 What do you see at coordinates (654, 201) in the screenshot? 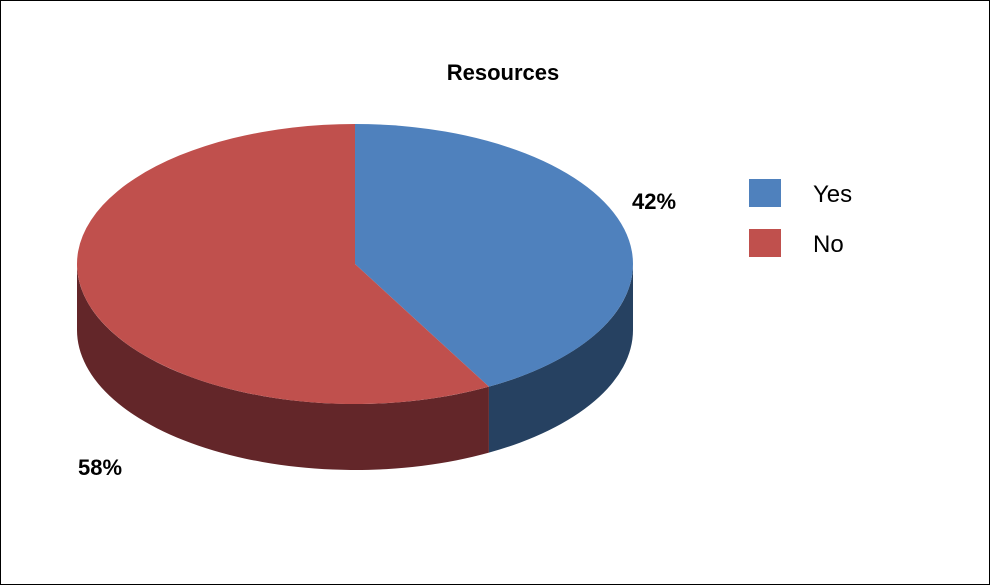
I see `data-label-yes: 42%` at bounding box center [654, 201].